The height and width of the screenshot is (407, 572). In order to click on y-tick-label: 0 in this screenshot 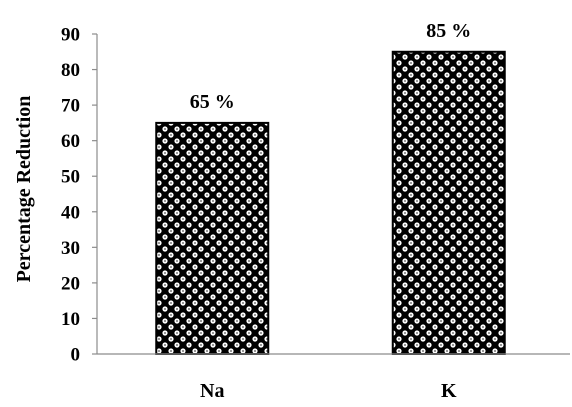, I will do `click(76, 355)`.